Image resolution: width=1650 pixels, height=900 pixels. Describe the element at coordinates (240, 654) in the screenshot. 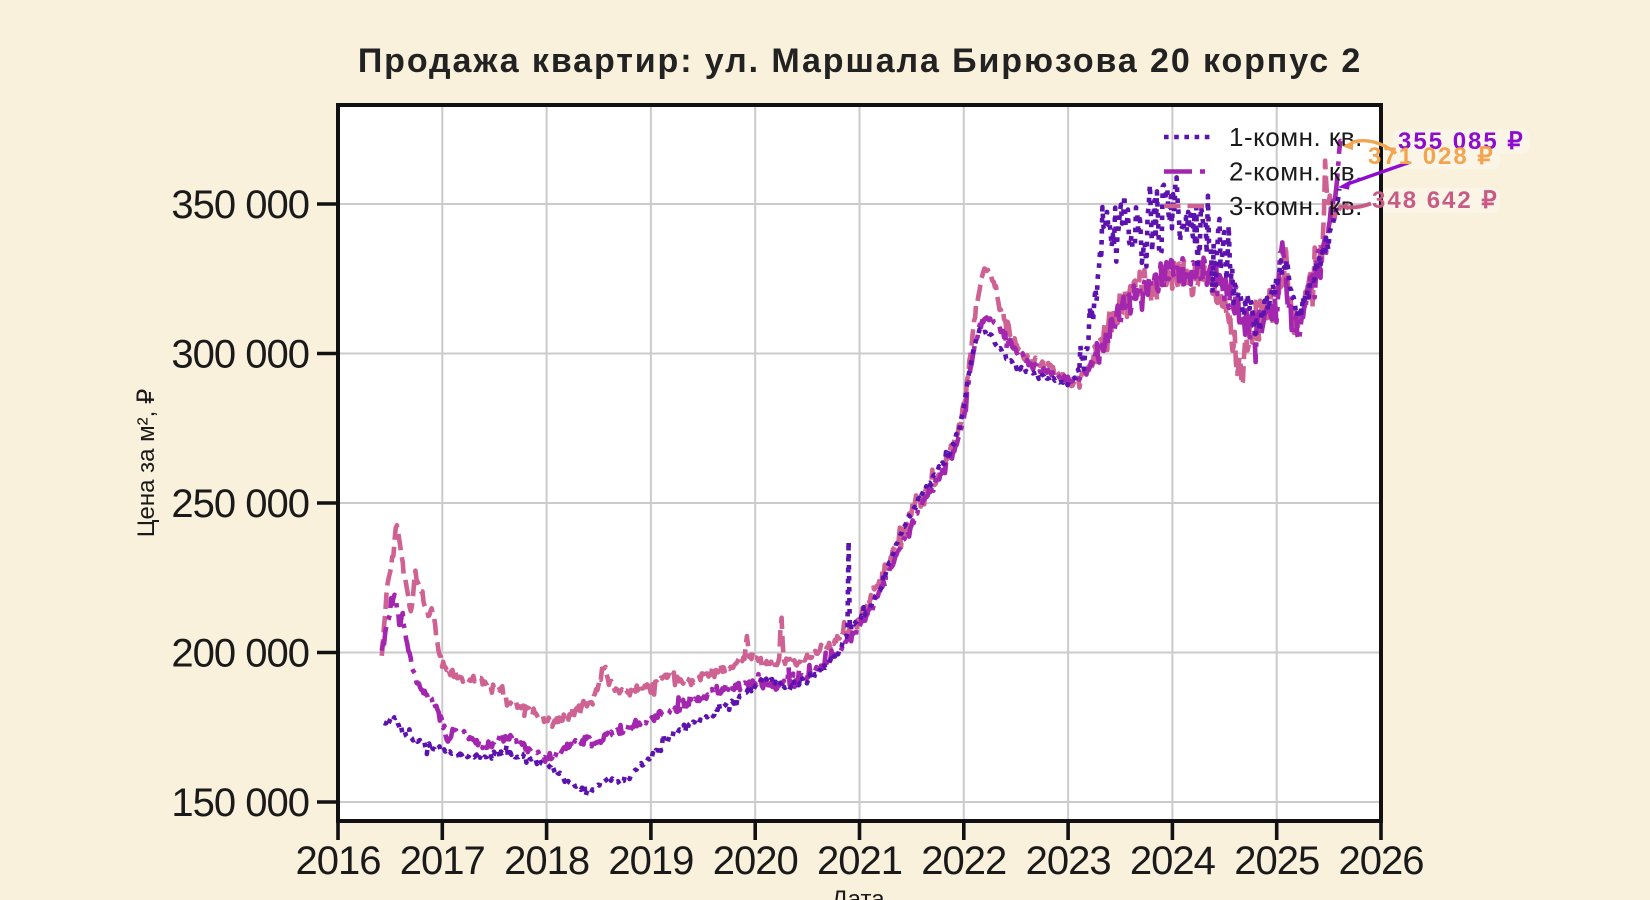

I see `svg-text: 200 000` at that location.